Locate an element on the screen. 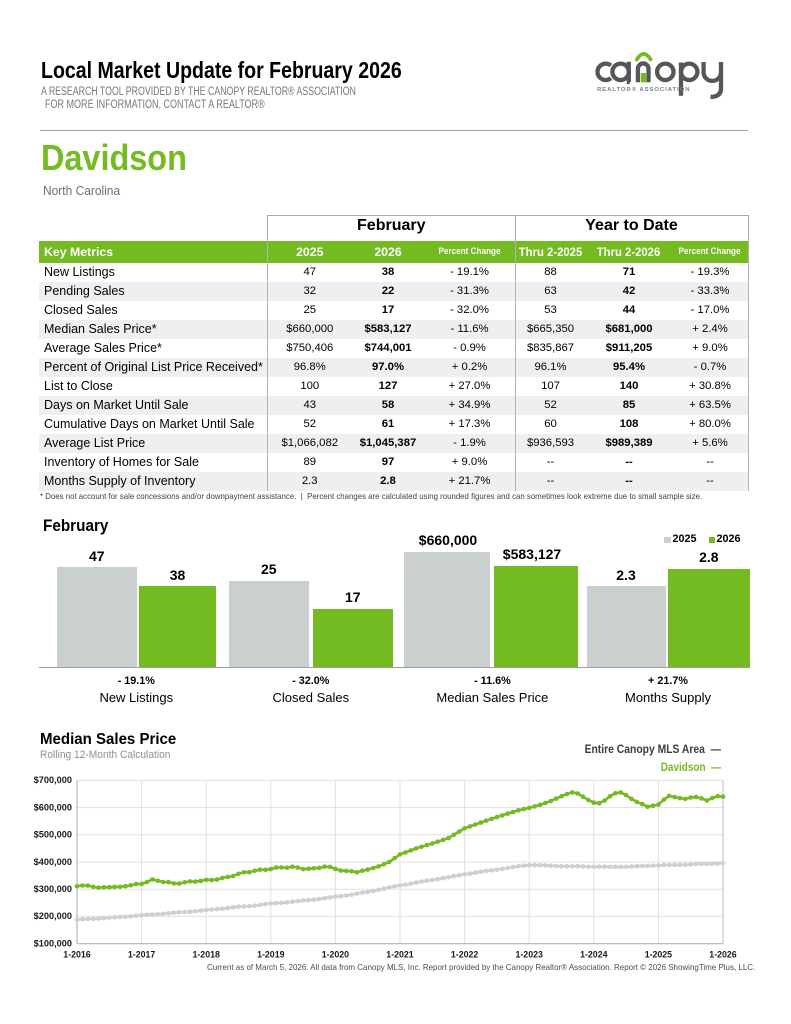 This screenshot has width=791, height=1024. svg-text: $400,000 is located at coordinates (53, 862).